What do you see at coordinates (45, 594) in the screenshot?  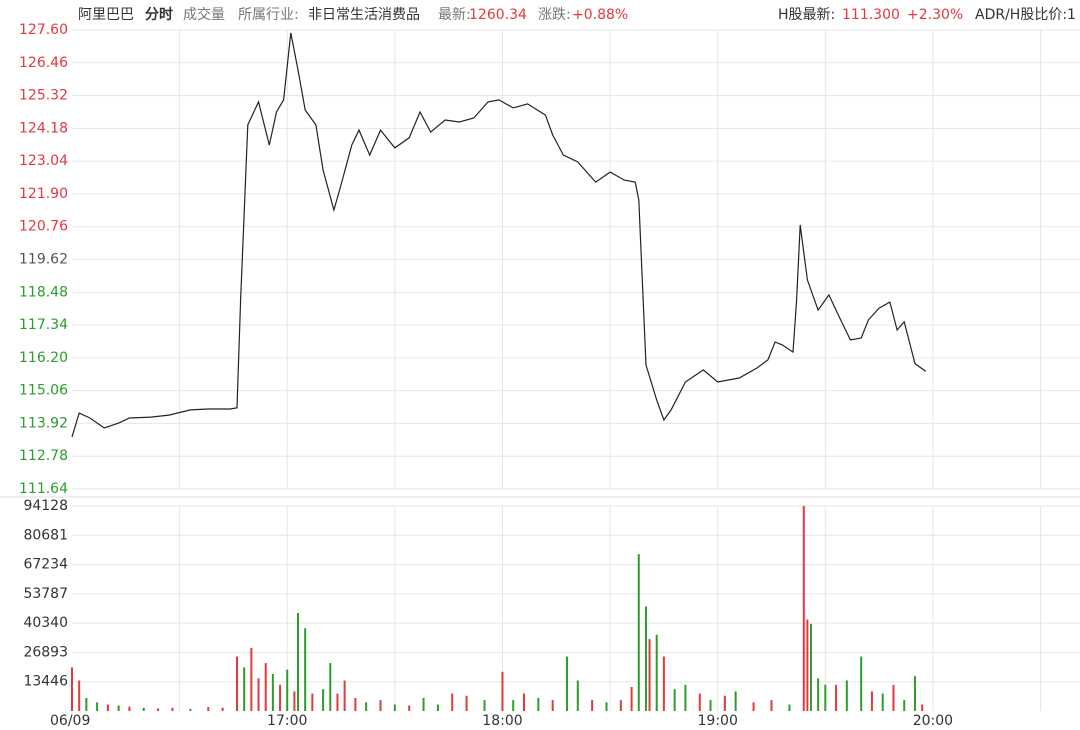 I see `y-tick-label: 53787` at bounding box center [45, 594].